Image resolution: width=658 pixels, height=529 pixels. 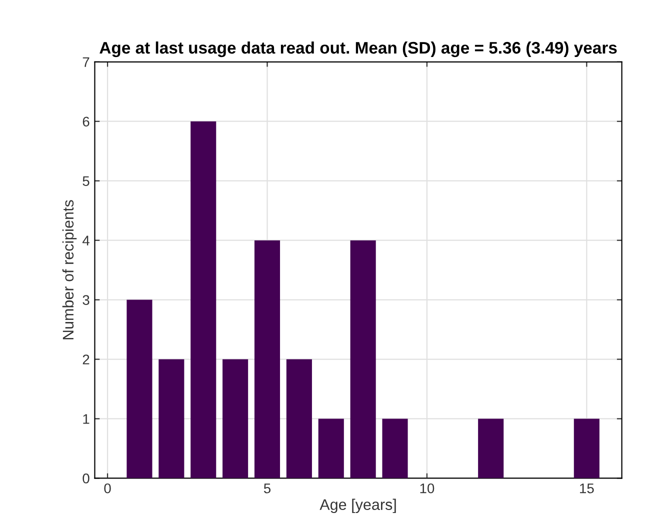 I want to click on x-tick-label: 5, so click(x=267, y=489).